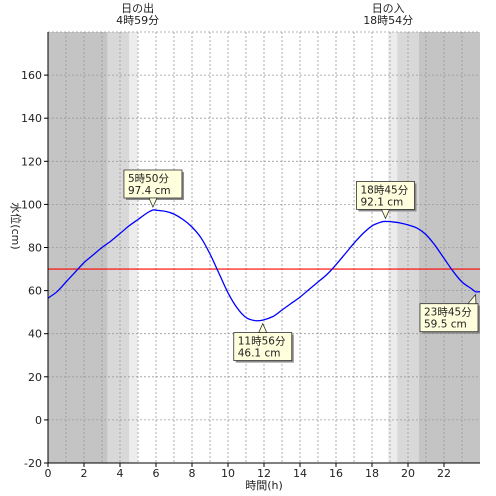 The height and width of the screenshot is (496, 496). Describe the element at coordinates (444, 473) in the screenshot. I see `x-tick-label: 22` at that location.